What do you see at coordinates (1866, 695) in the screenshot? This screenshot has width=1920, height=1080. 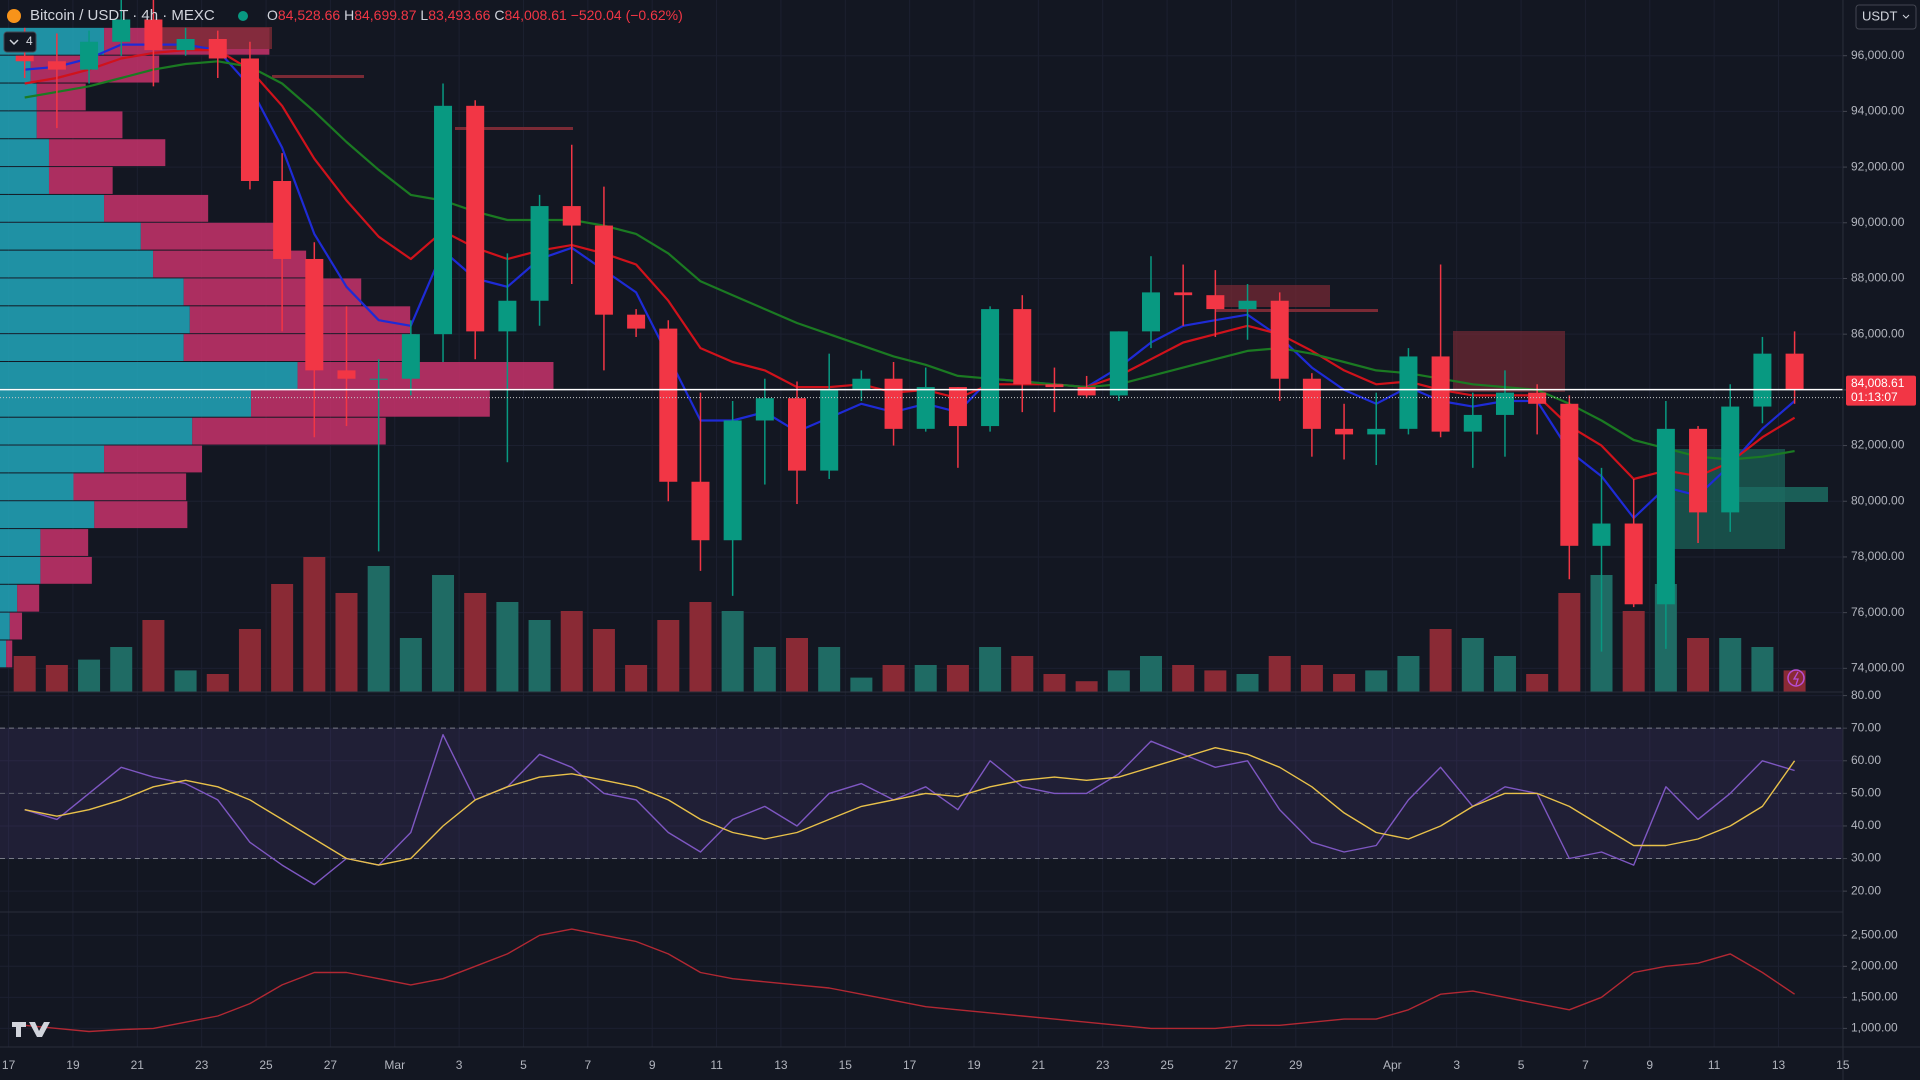 I see `y-tick-label: 80.00` at bounding box center [1866, 695].